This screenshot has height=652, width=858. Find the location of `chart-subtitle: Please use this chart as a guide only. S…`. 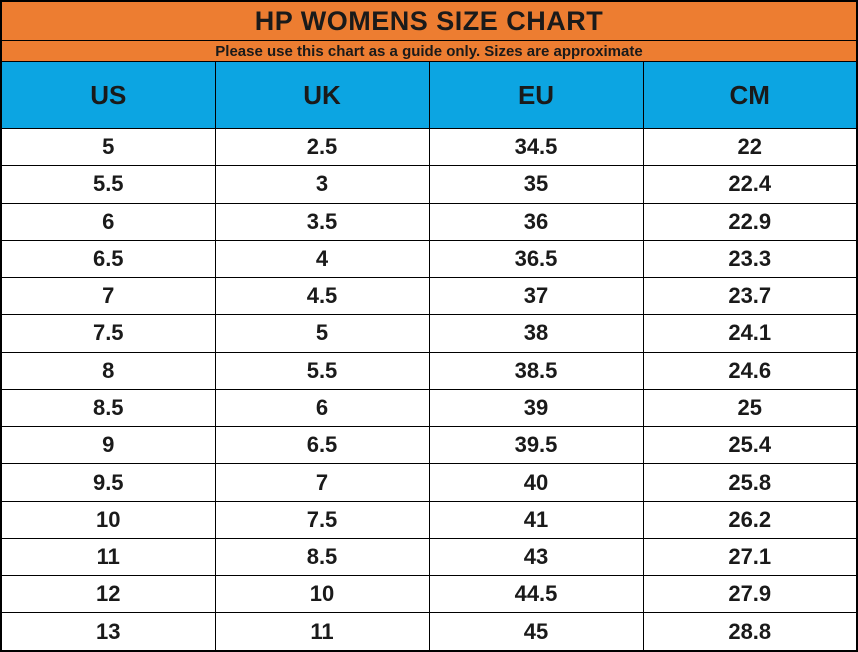

chart-subtitle: Please use this chart as a guide only. S… is located at coordinates (429, 51).